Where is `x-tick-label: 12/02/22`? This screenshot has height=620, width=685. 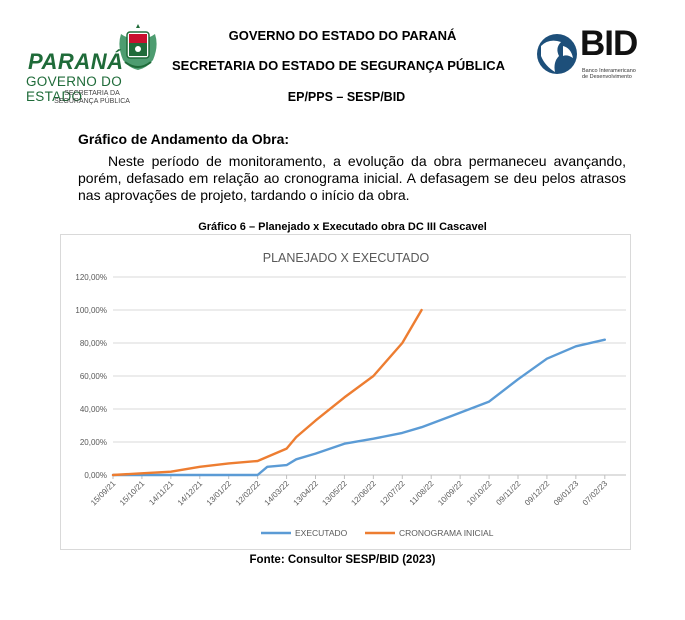
x-tick-label: 12/02/22 is located at coordinates (248, 493).